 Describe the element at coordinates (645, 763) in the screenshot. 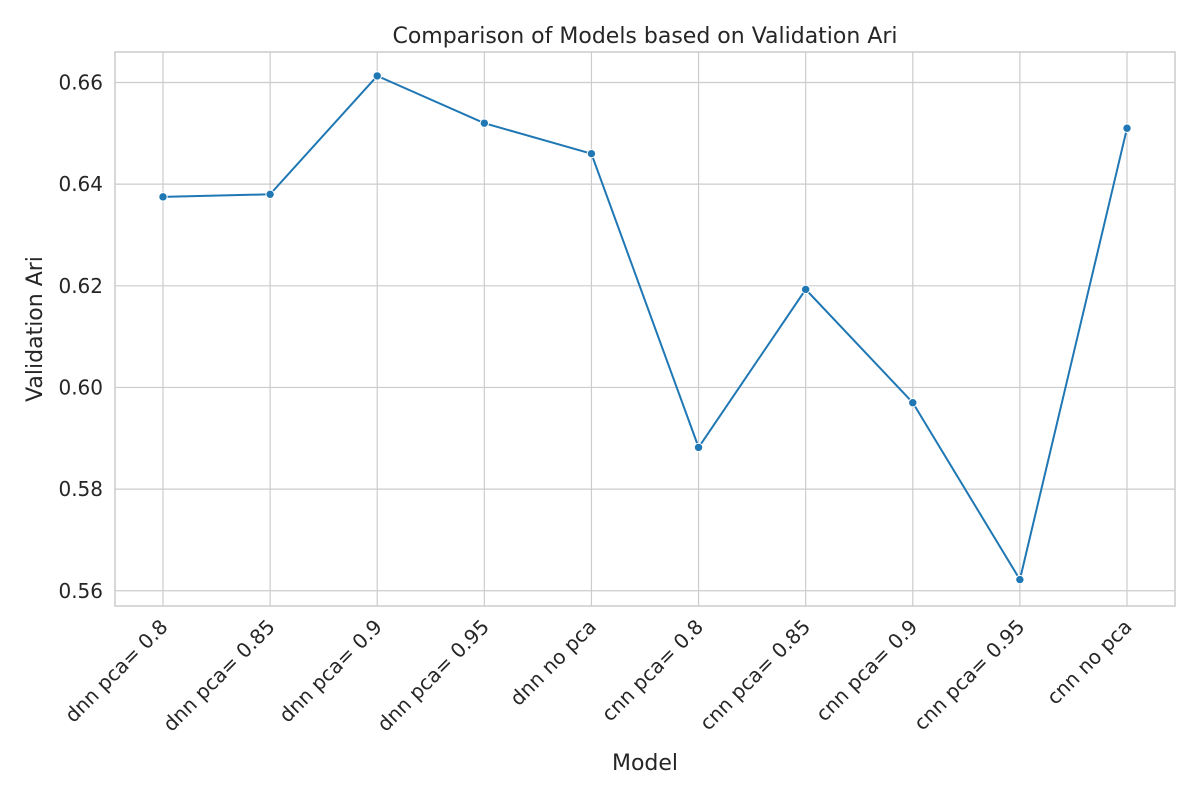

I see `x-axis-label: Model` at that location.